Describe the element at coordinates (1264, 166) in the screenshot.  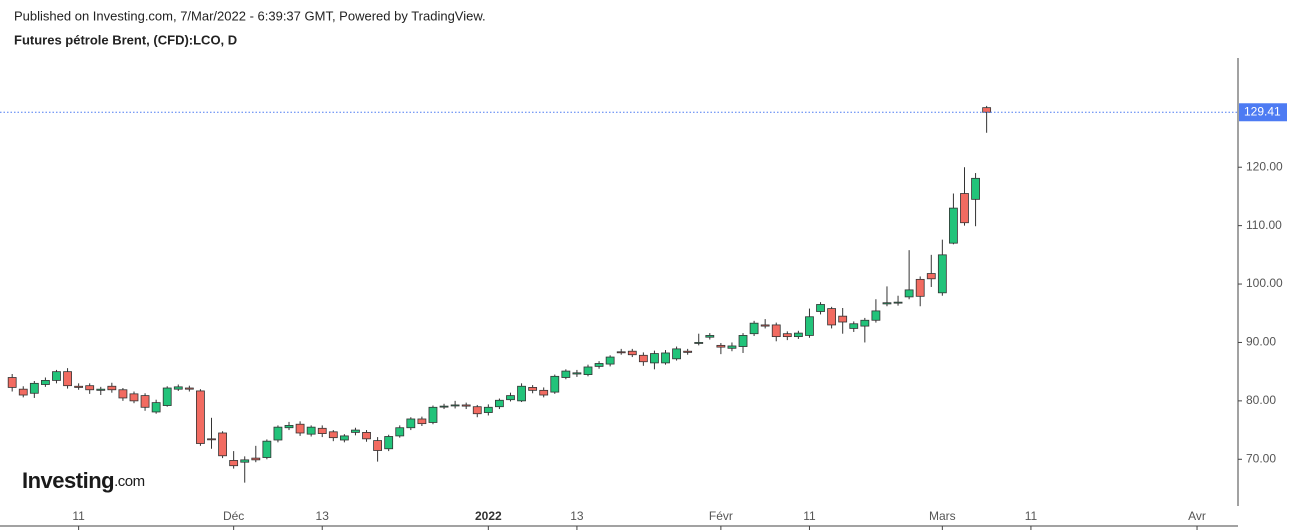
I see `y-tick-label: 120.00` at that location.